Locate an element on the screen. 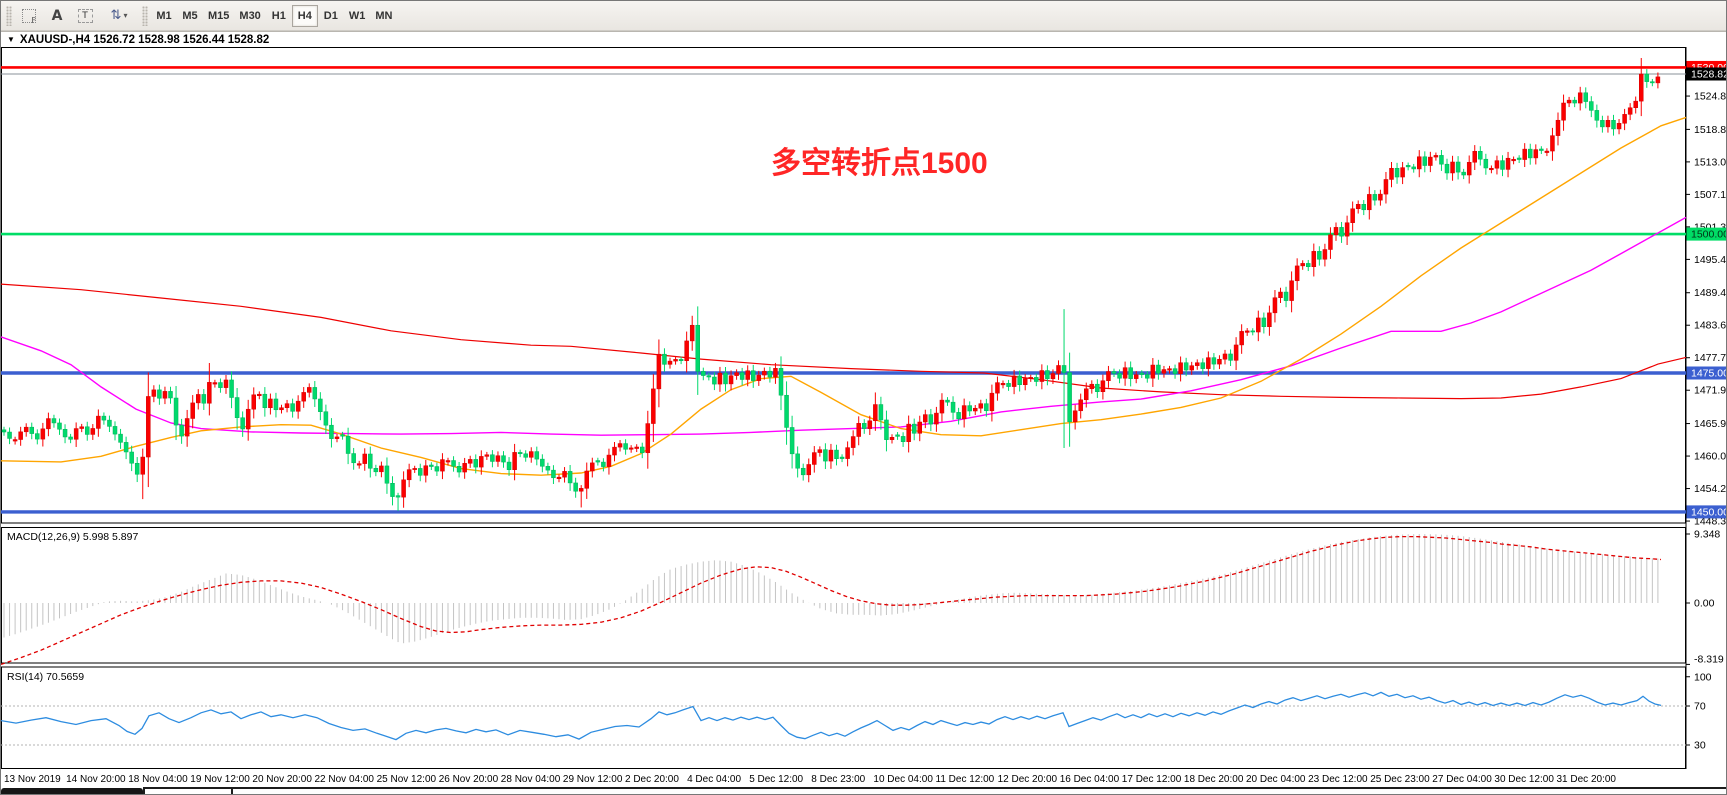 Image resolution: width=1727 pixels, height=795 pixels. time-label: 31 Dec 20:00 is located at coordinates (1587, 779).